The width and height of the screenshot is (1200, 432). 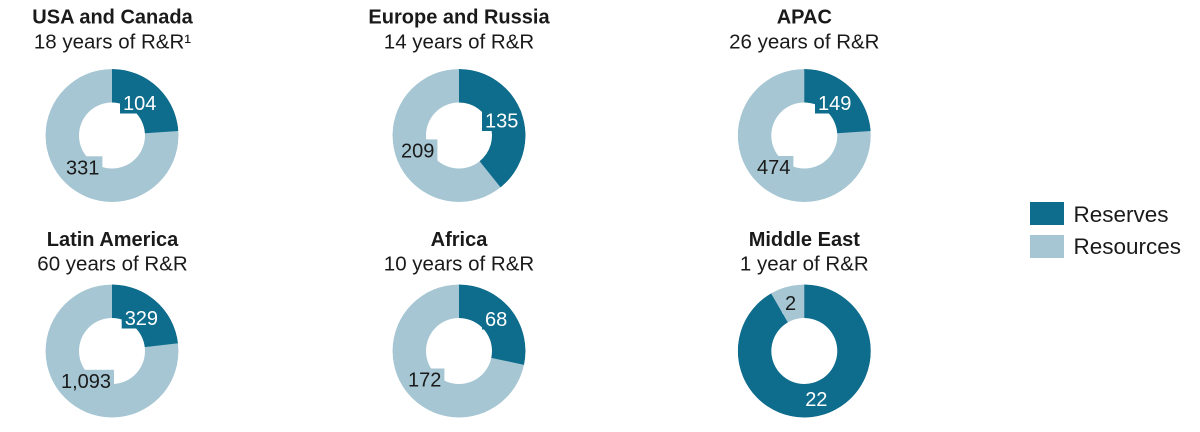 I want to click on svg-text: 26 years of R&R, so click(x=804, y=41).